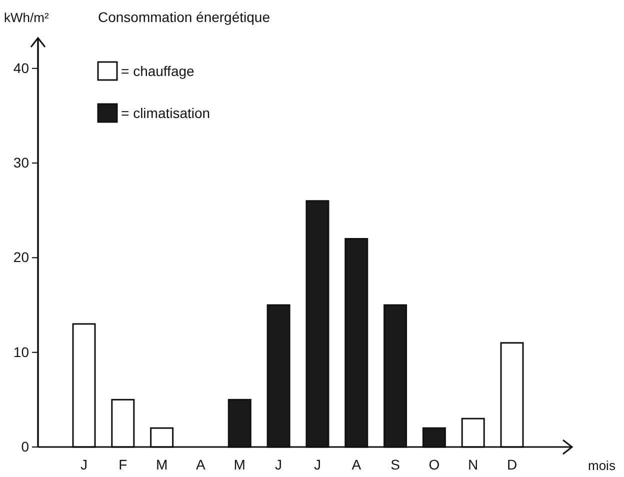 The image size is (624, 477). Describe the element at coordinates (27, 17) in the screenshot. I see `y-axis-title: kWh/m²` at that location.